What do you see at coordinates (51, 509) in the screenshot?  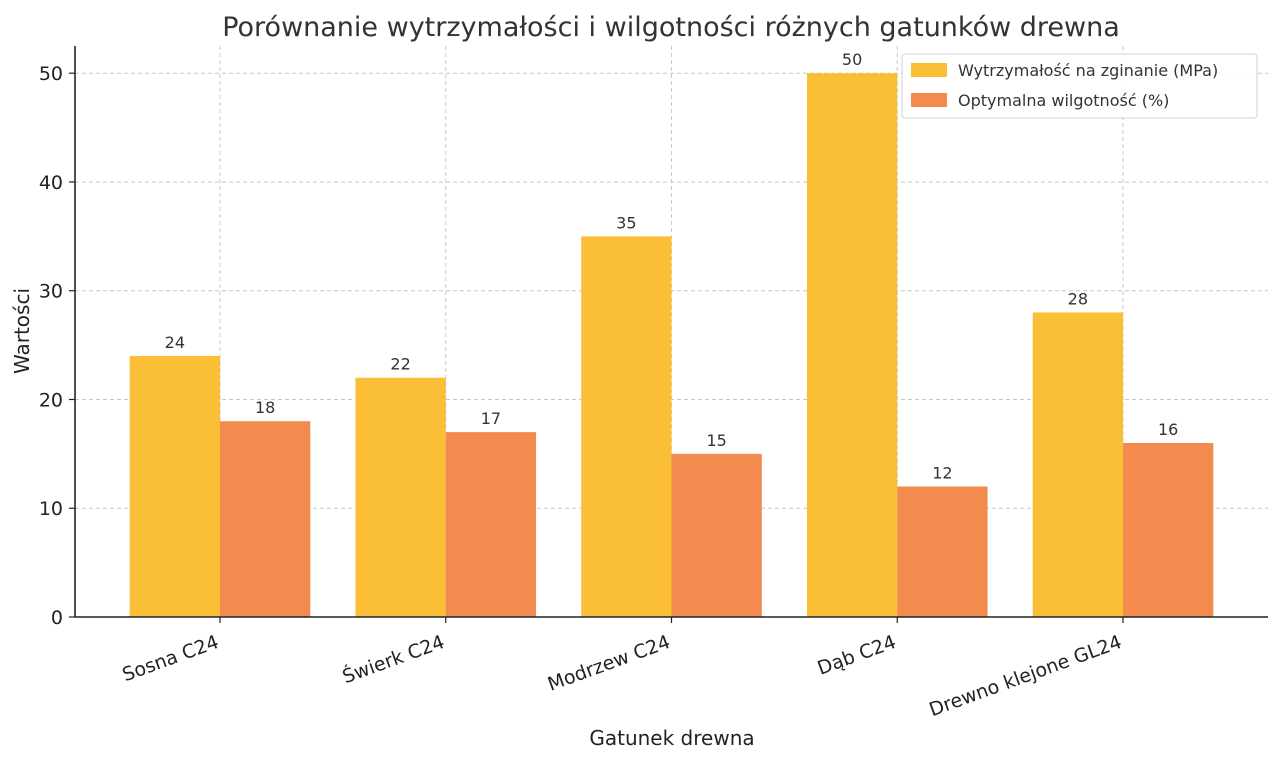 I see `y-tick-label-10: 10` at bounding box center [51, 509].